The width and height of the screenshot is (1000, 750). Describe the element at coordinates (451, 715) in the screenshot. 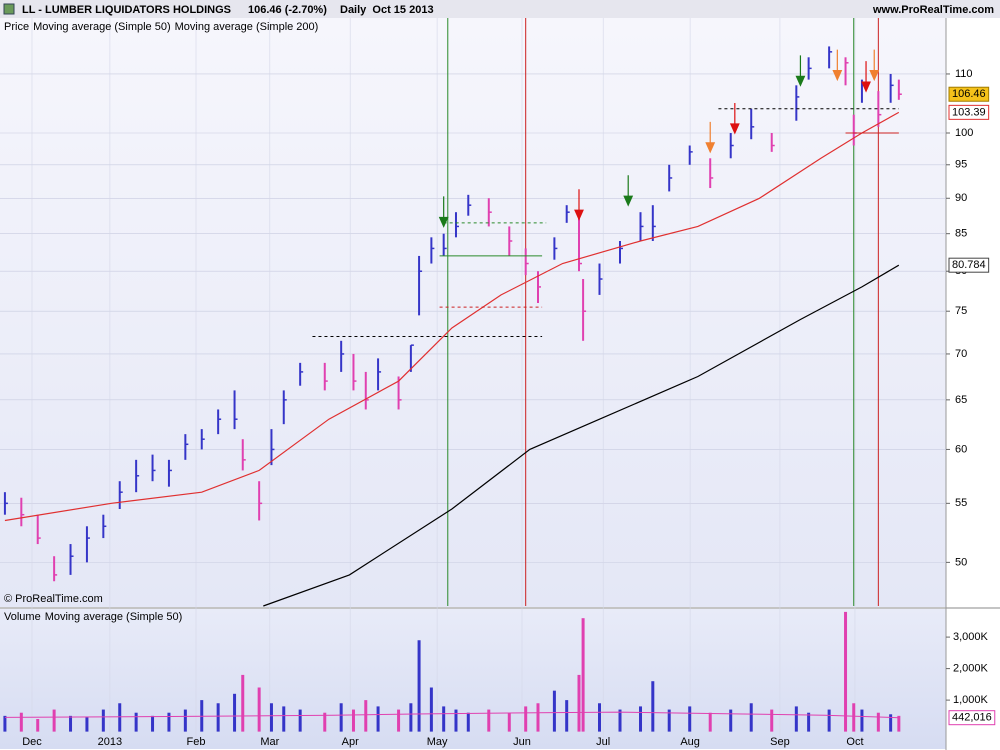

I see `line-series` at that location.